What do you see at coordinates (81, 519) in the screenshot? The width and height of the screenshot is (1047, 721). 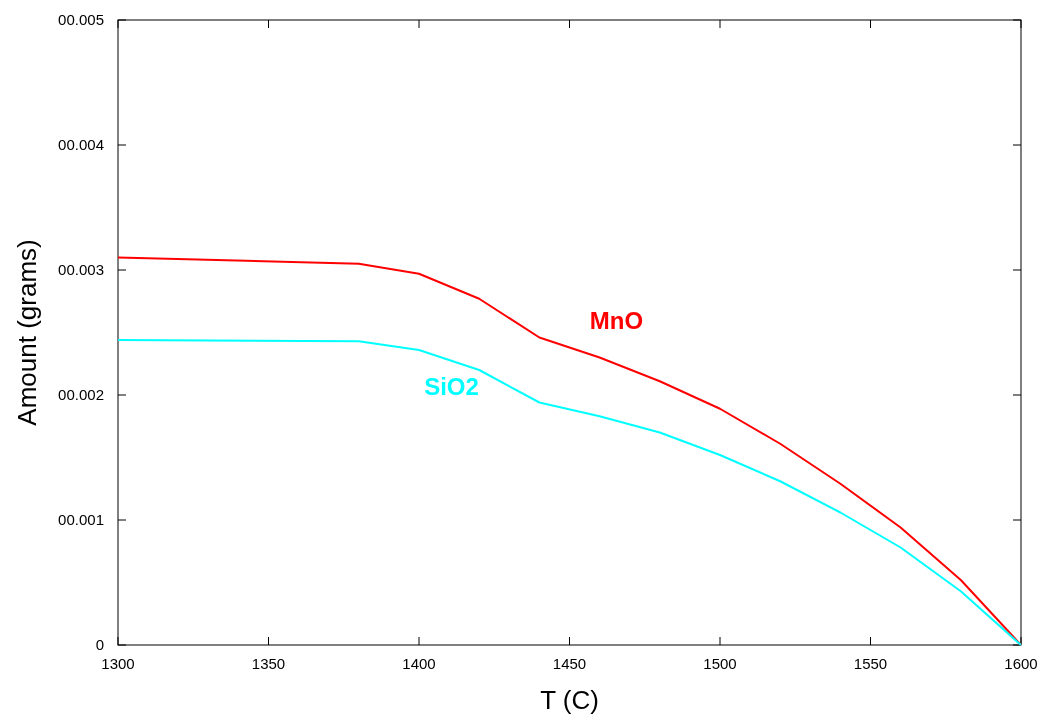 I see `y-tick-label: 00.001` at bounding box center [81, 519].